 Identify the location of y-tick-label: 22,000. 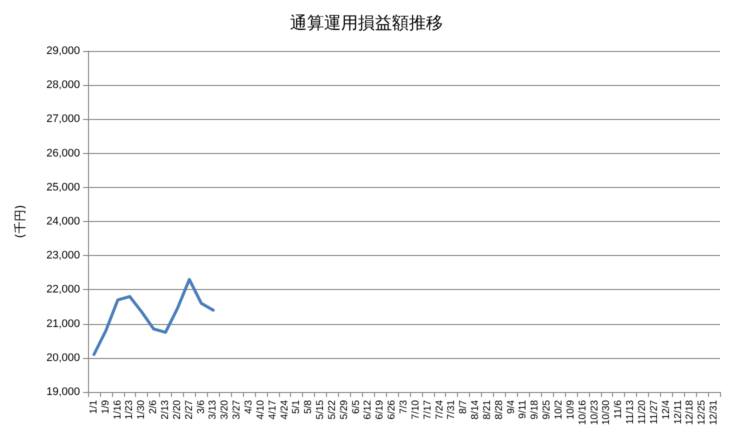
(63, 290).